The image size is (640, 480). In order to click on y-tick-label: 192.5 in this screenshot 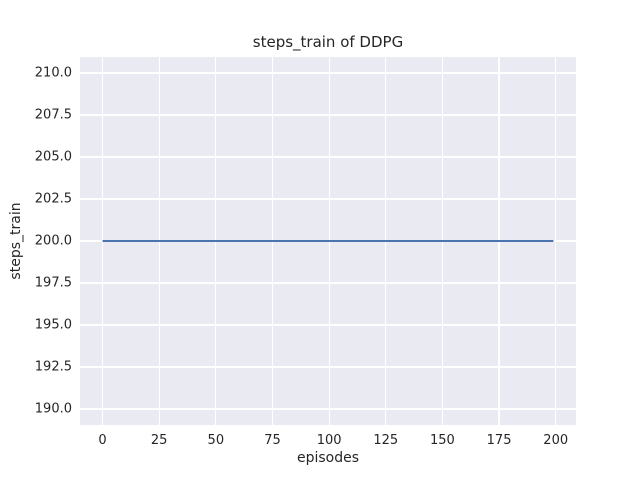, I will do `click(53, 367)`.